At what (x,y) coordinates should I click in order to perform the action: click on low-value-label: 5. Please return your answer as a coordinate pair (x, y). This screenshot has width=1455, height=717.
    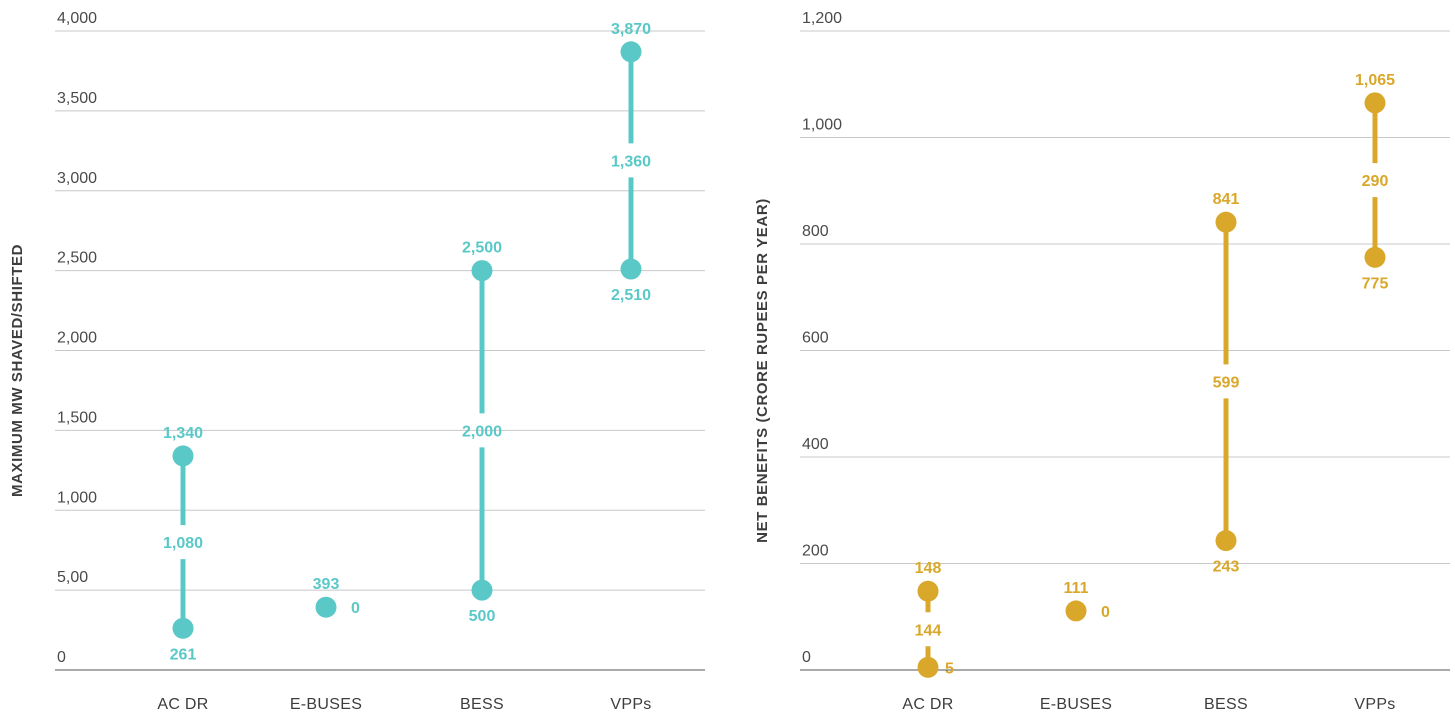
    Looking at the image, I should click on (949, 668).